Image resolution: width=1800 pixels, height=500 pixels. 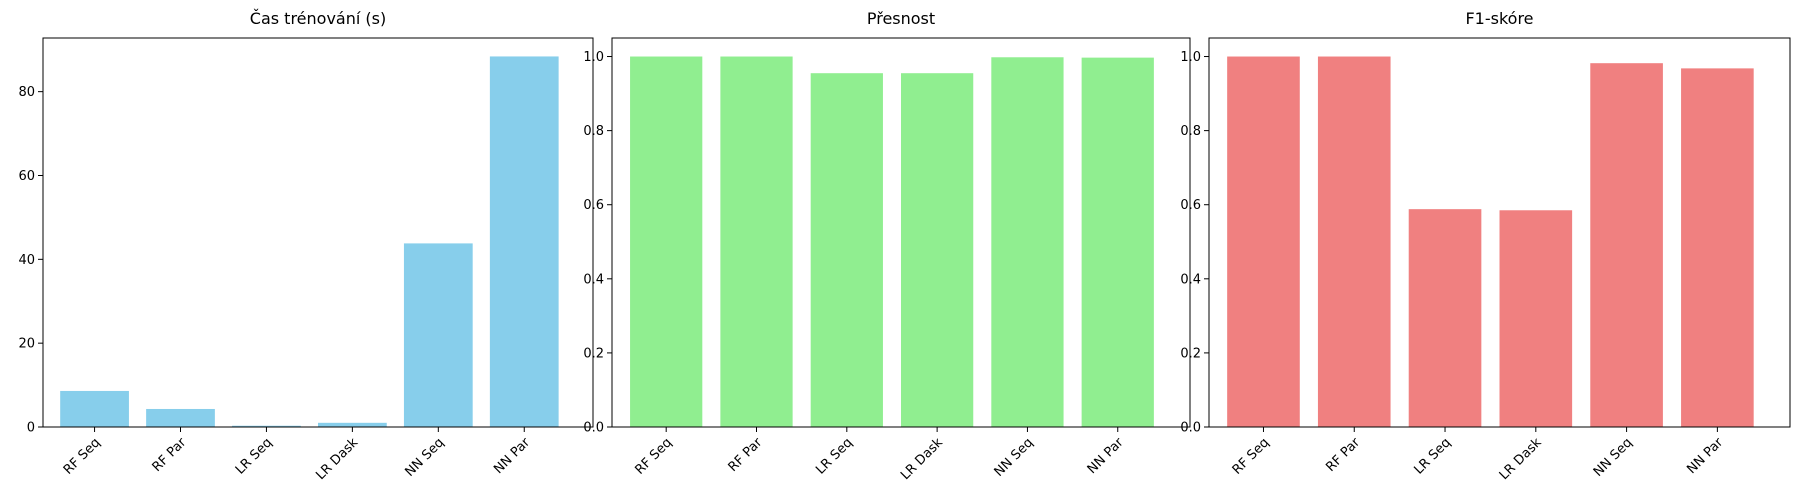 I want to click on chart-title: Přesnost, so click(x=901, y=18).